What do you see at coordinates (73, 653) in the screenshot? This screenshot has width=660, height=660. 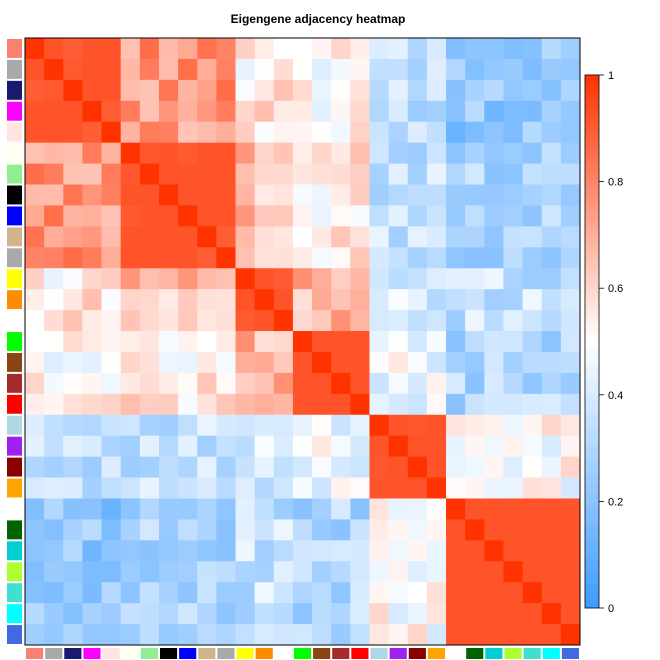 I see `module-swatch-midnightblue` at bounding box center [73, 653].